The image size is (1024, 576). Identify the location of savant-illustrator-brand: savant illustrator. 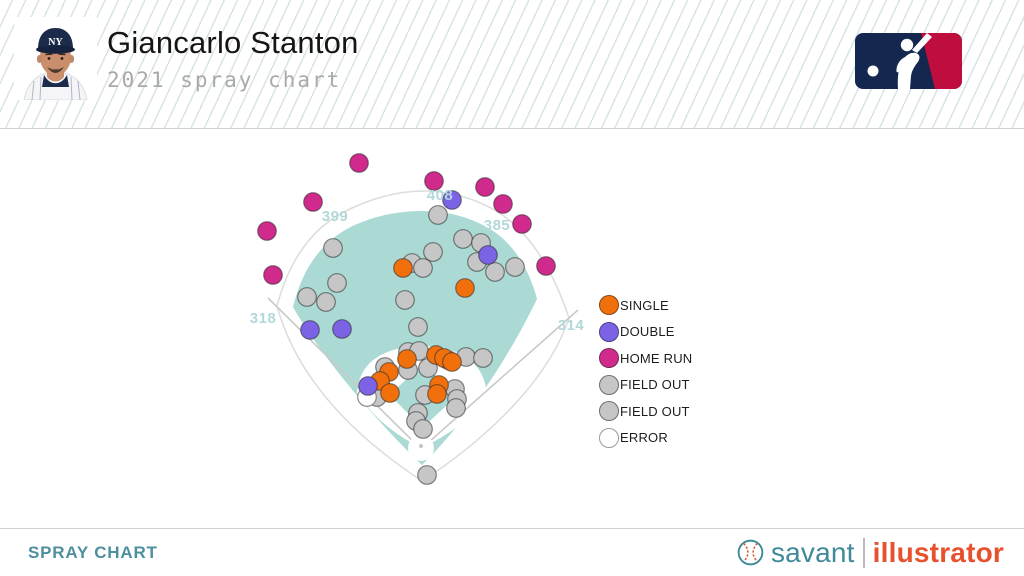
(870, 553).